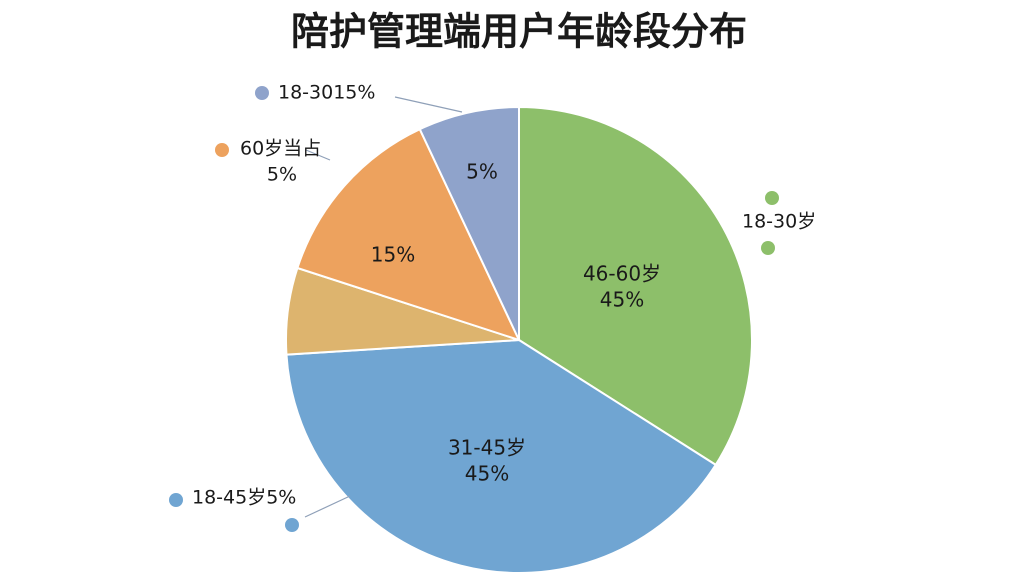  What do you see at coordinates (487, 448) in the screenshot?
I see `slice-label: 31-45岁` at bounding box center [487, 448].